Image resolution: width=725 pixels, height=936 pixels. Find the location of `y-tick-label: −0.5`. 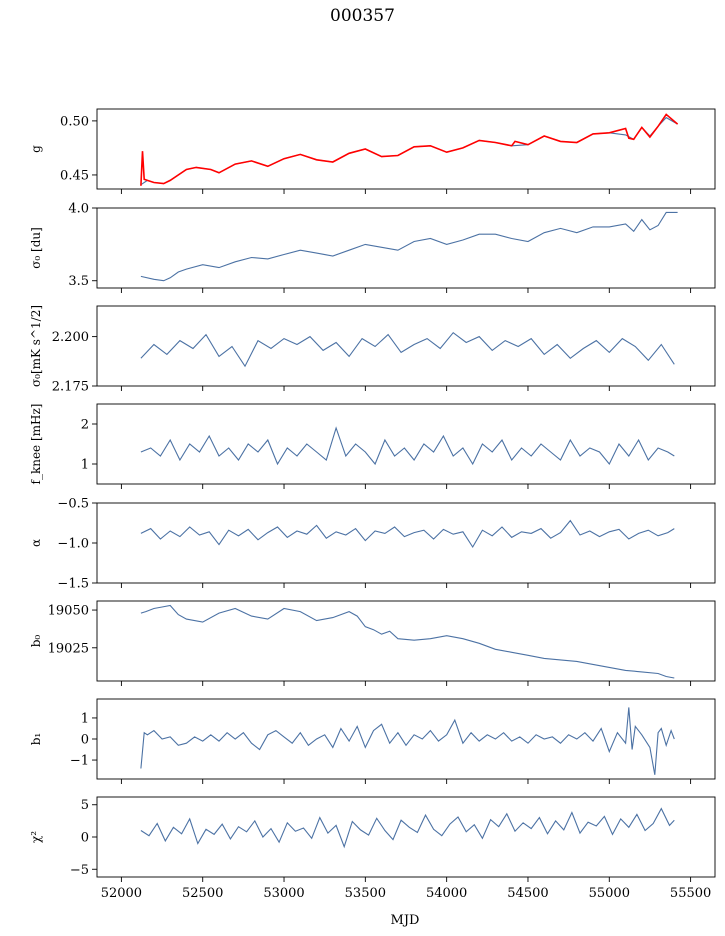

y-tick-label: −0.5 is located at coordinates (73, 504).